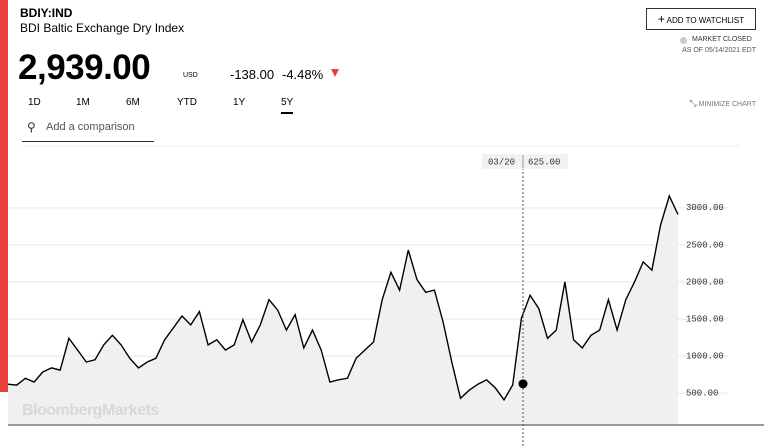 This screenshot has width=764, height=446. I want to click on watchlist-button: + ADD TO WATCHLIST, so click(701, 19).